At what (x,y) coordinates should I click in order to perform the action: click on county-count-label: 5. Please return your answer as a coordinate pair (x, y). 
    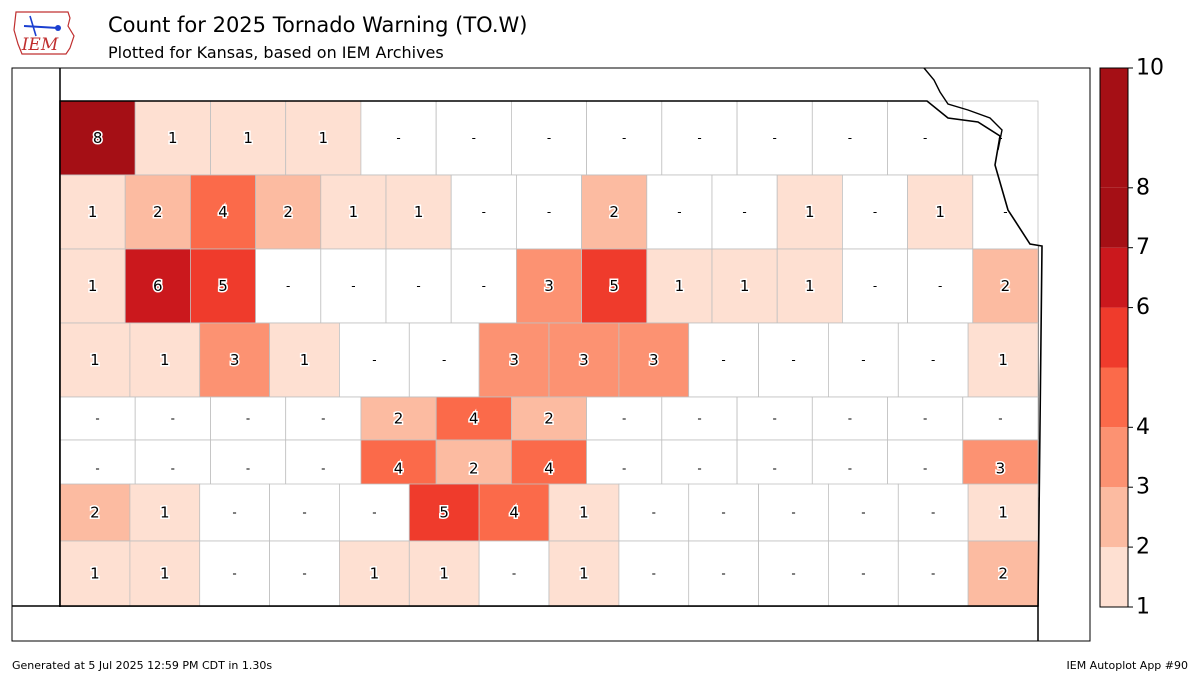
    Looking at the image, I should click on (614, 286).